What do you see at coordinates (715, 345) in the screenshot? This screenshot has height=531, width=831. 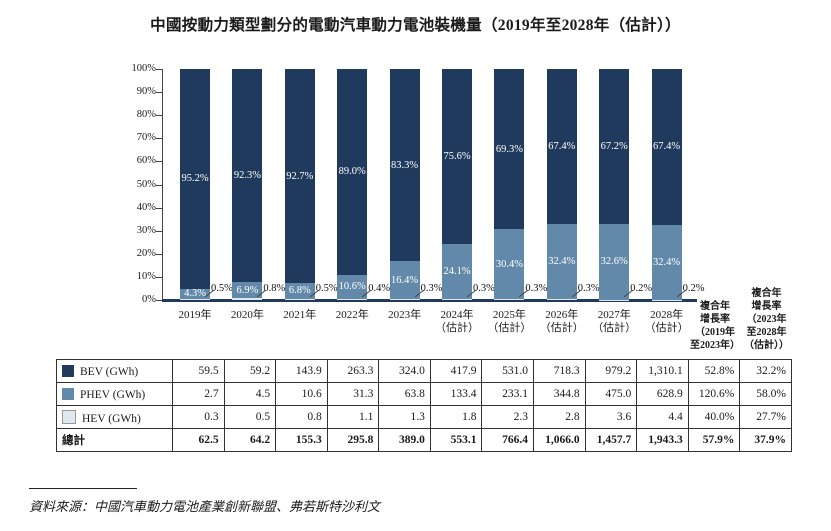 I see `cagr-header-line: 至2023年）` at bounding box center [715, 345].